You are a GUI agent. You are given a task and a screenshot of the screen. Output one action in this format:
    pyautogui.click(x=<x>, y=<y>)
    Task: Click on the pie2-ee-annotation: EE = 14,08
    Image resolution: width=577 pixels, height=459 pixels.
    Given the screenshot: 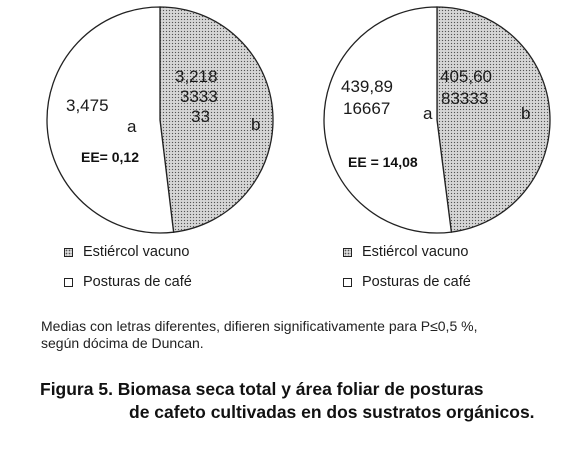 What is the action you would take?
    pyautogui.click(x=383, y=162)
    